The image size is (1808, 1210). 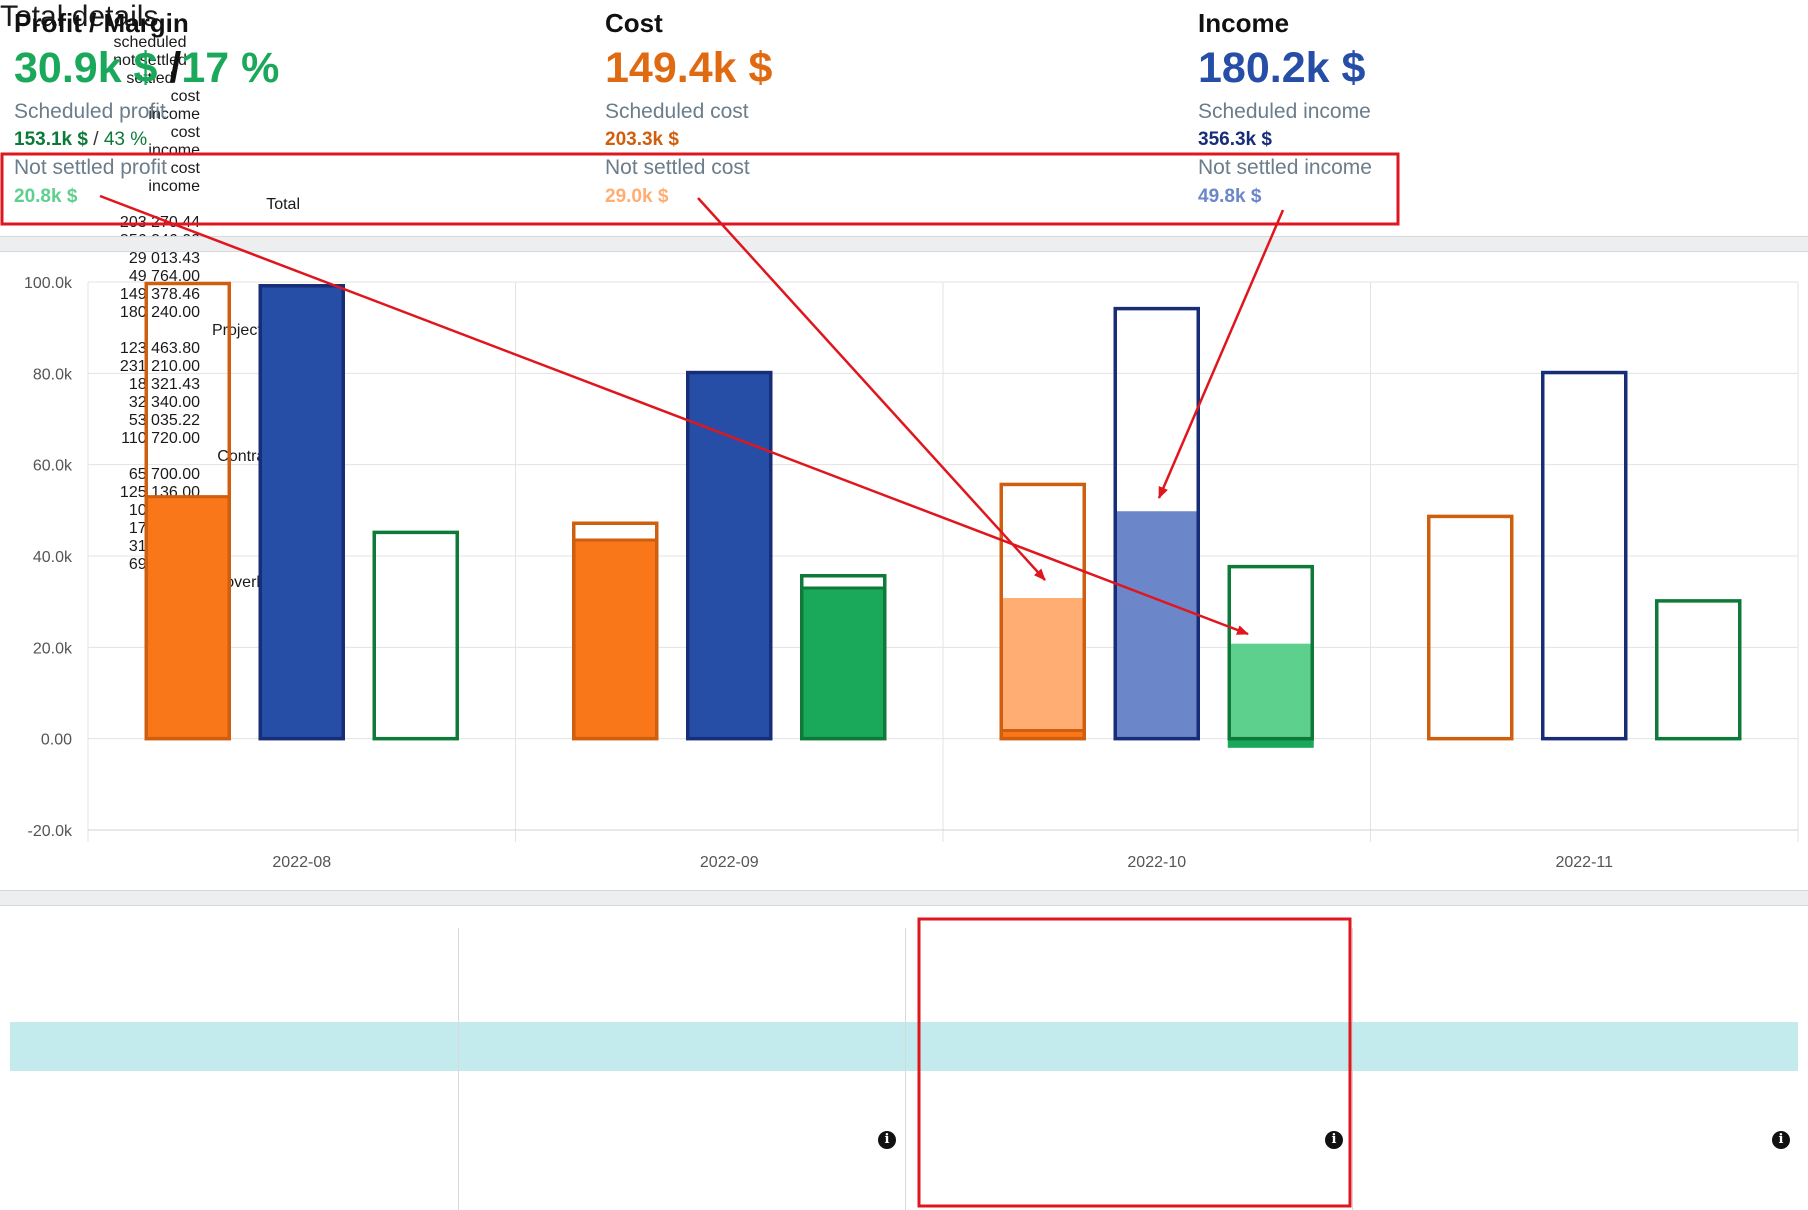 What do you see at coordinates (90, 167) in the screenshot?
I see `not-settled-profit-label: Not settled profit` at bounding box center [90, 167].